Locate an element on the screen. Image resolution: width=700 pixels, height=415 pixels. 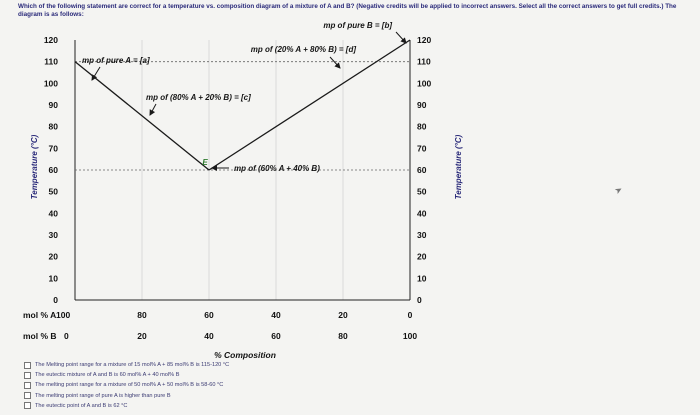
x-tick-label-a: 80 is located at coordinates (142, 315).